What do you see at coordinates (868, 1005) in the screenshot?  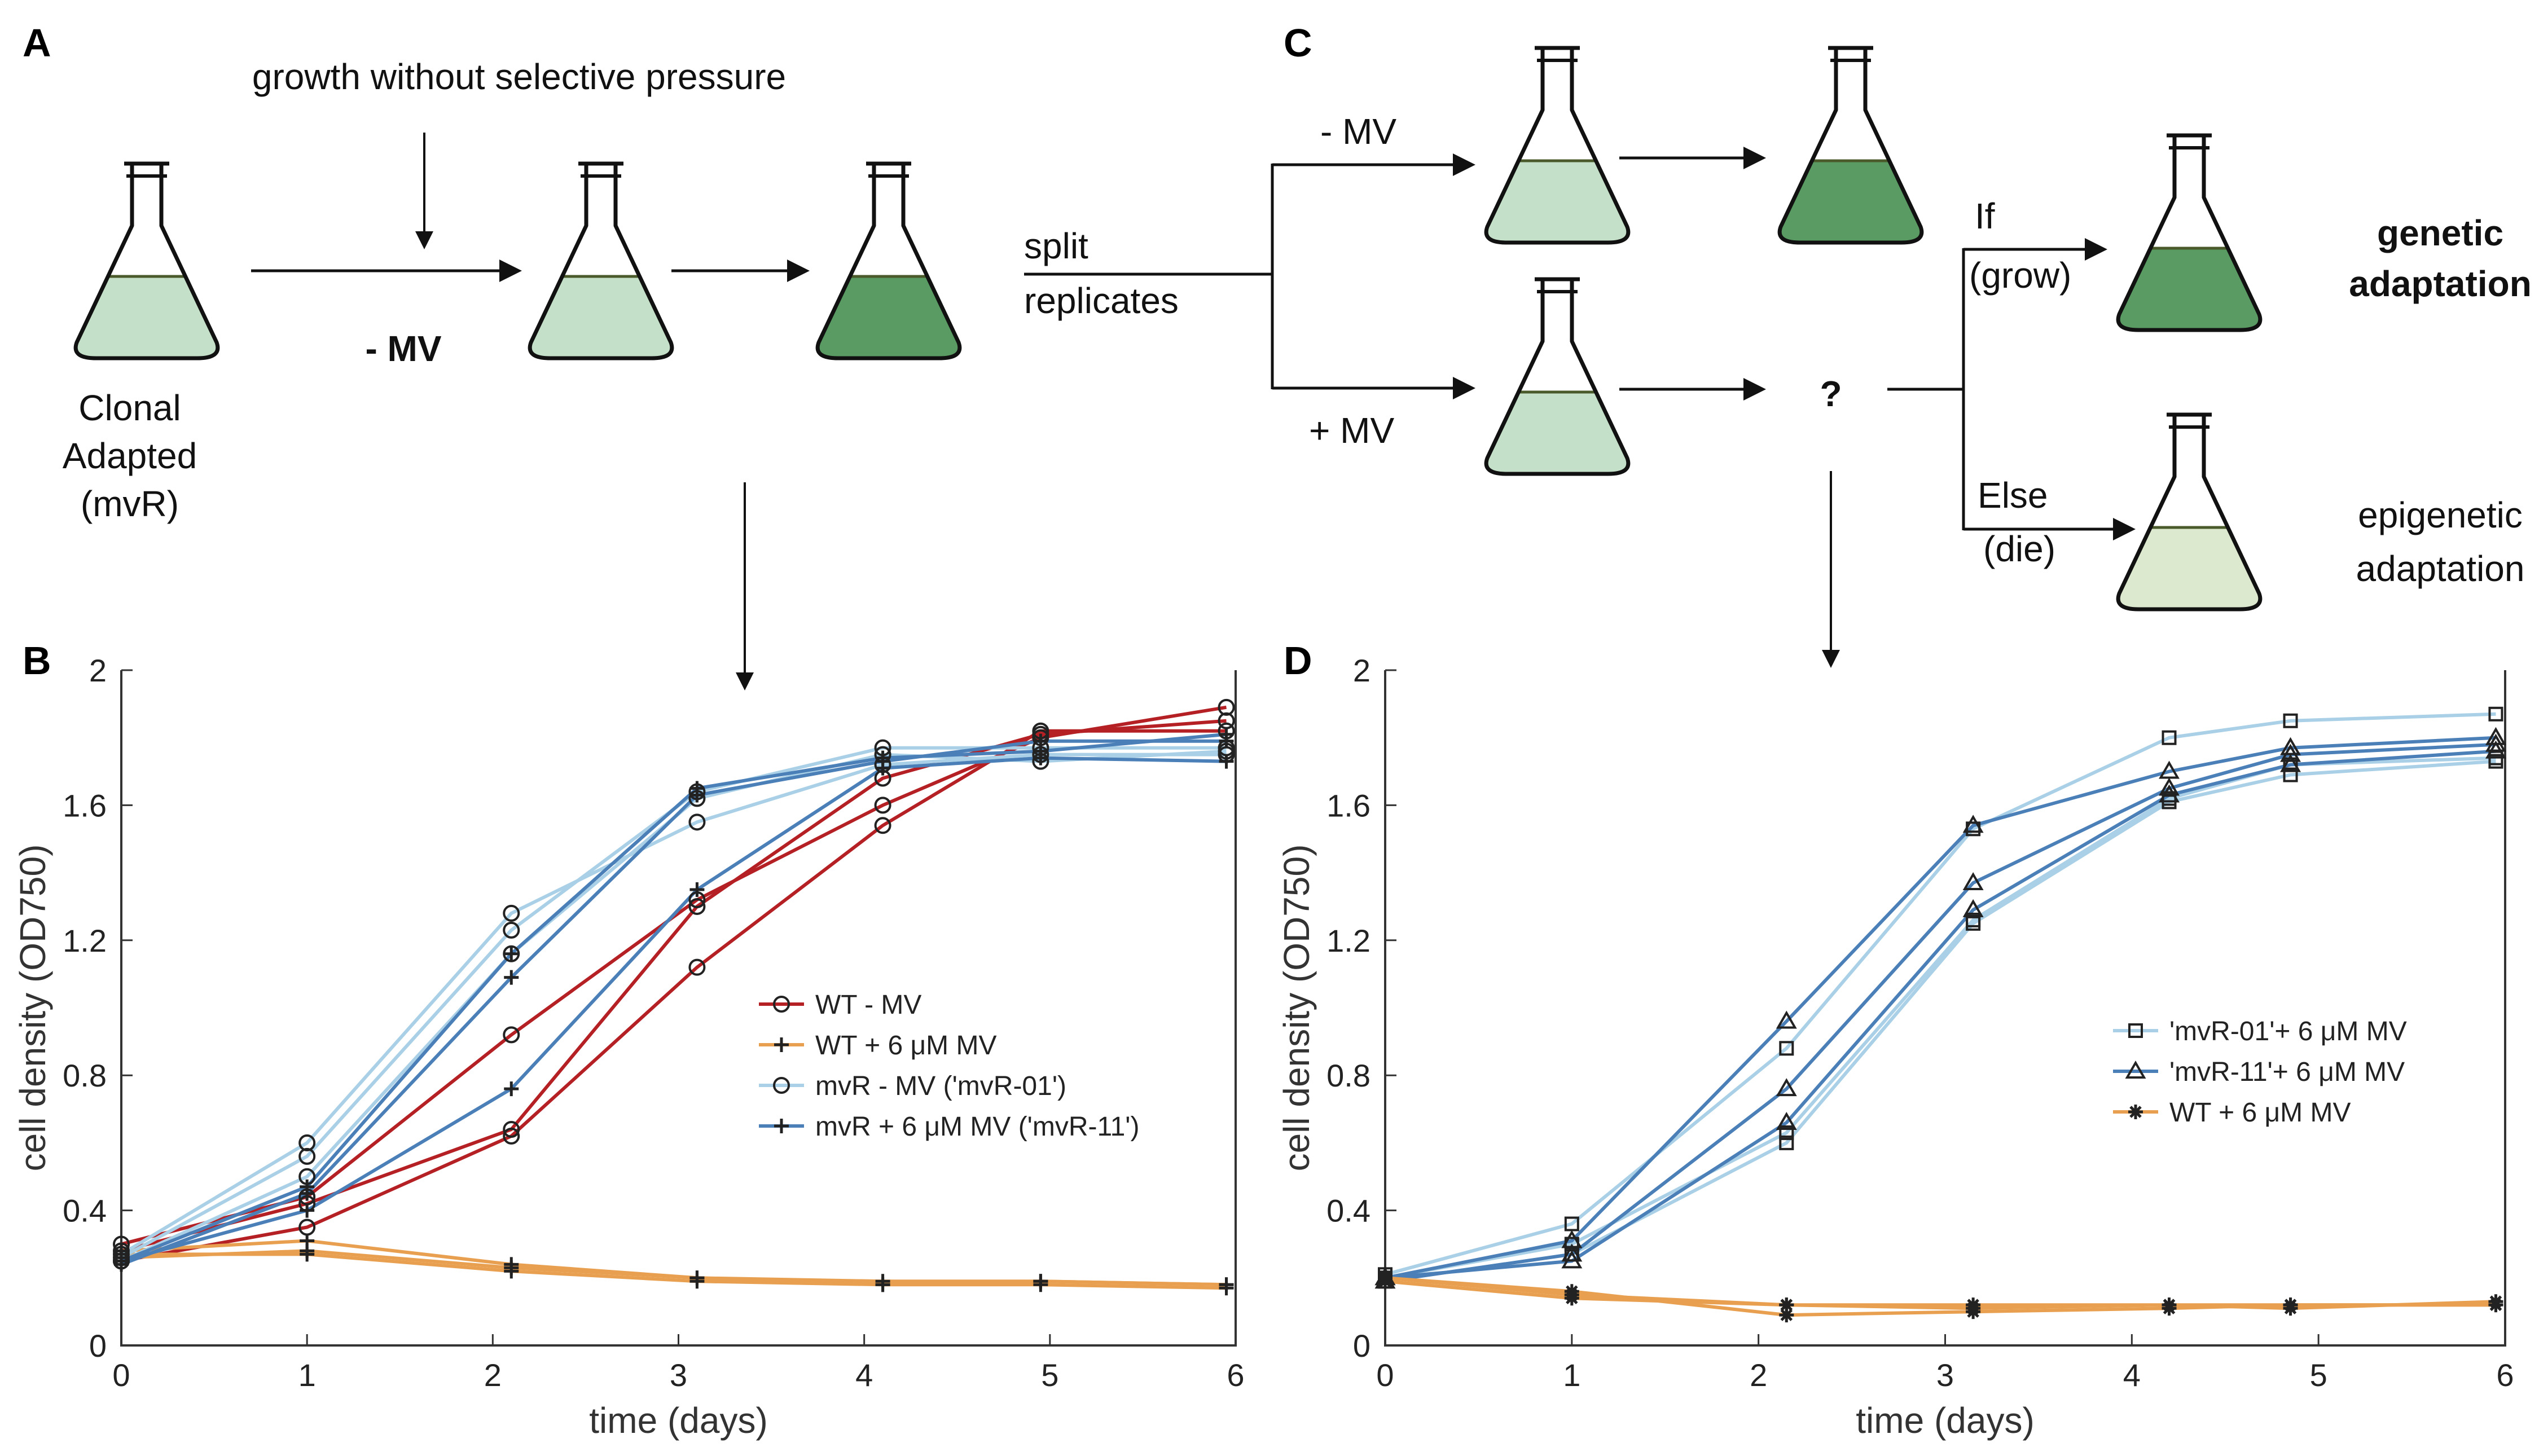 I see `legend-label: WT - MV` at bounding box center [868, 1005].